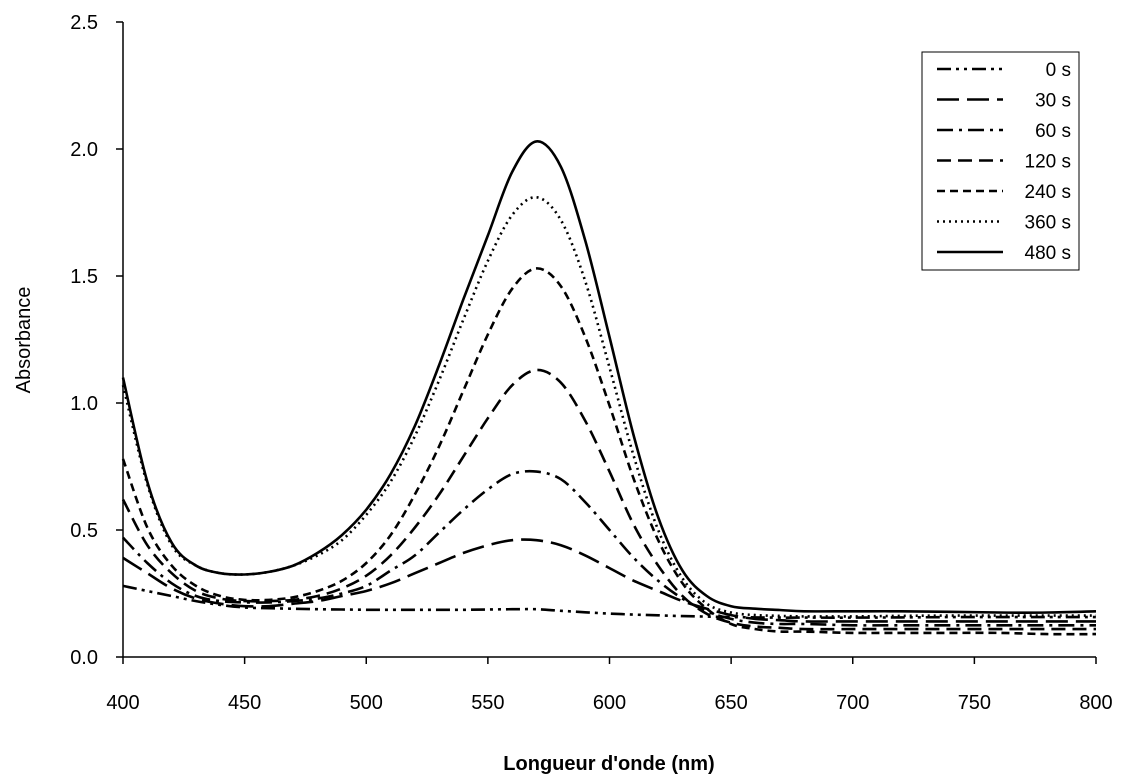 The height and width of the screenshot is (775, 1123). What do you see at coordinates (609, 601) in the screenshot?
I see `series-line-0s` at bounding box center [609, 601].